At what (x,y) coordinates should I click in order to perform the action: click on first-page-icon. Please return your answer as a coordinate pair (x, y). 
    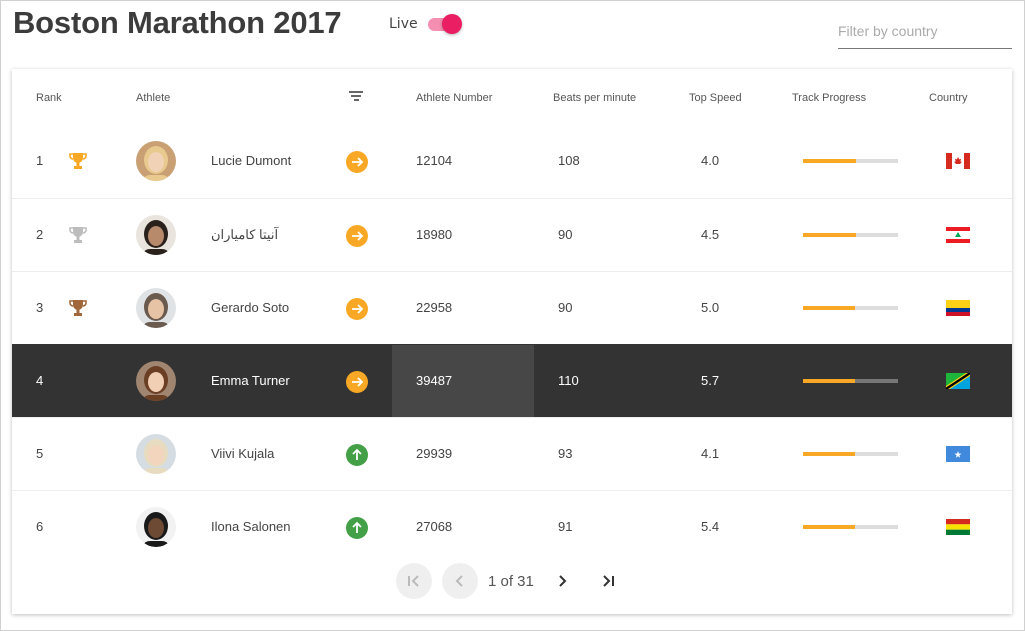
    Looking at the image, I should click on (413, 581).